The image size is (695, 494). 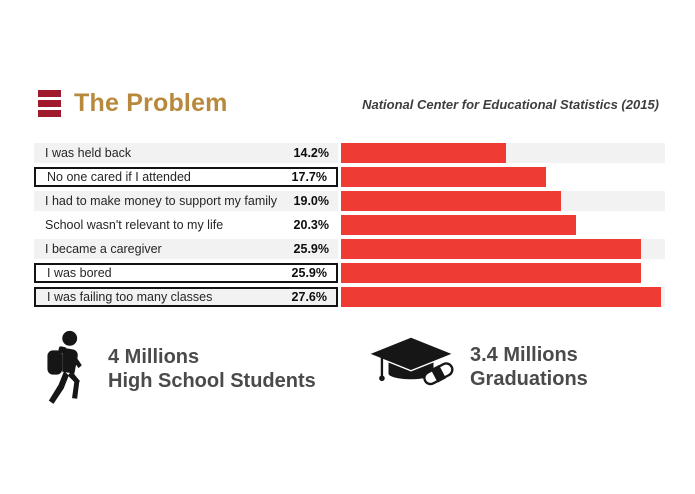 What do you see at coordinates (212, 369) in the screenshot?
I see `stat-text: 4 Millions High School Students` at bounding box center [212, 369].